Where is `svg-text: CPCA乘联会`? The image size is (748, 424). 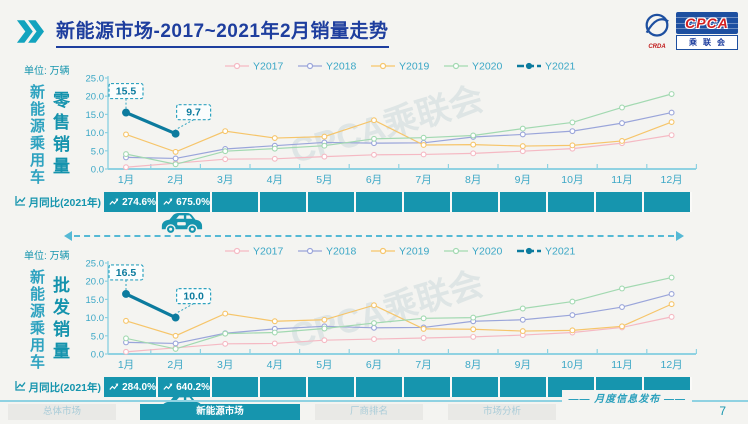
svg-text: CPCA乘联会 is located at coordinates (386, 310).